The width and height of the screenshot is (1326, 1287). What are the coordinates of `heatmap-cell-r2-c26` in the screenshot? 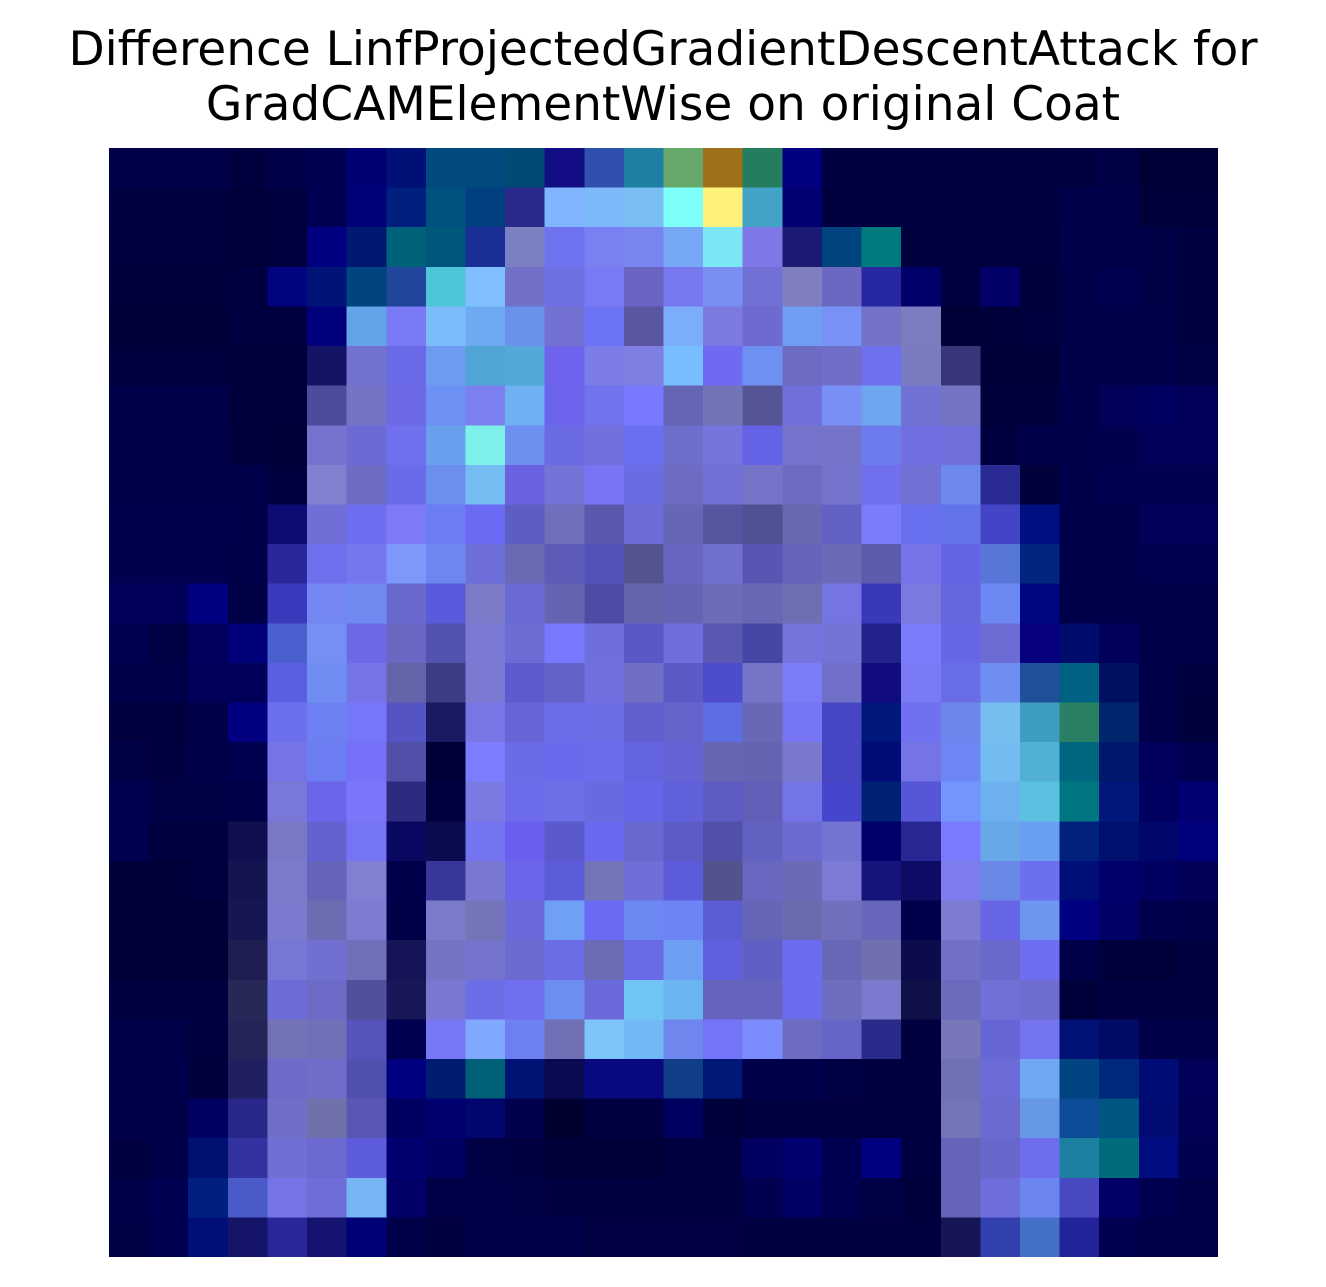 It's located at (1158, 247).